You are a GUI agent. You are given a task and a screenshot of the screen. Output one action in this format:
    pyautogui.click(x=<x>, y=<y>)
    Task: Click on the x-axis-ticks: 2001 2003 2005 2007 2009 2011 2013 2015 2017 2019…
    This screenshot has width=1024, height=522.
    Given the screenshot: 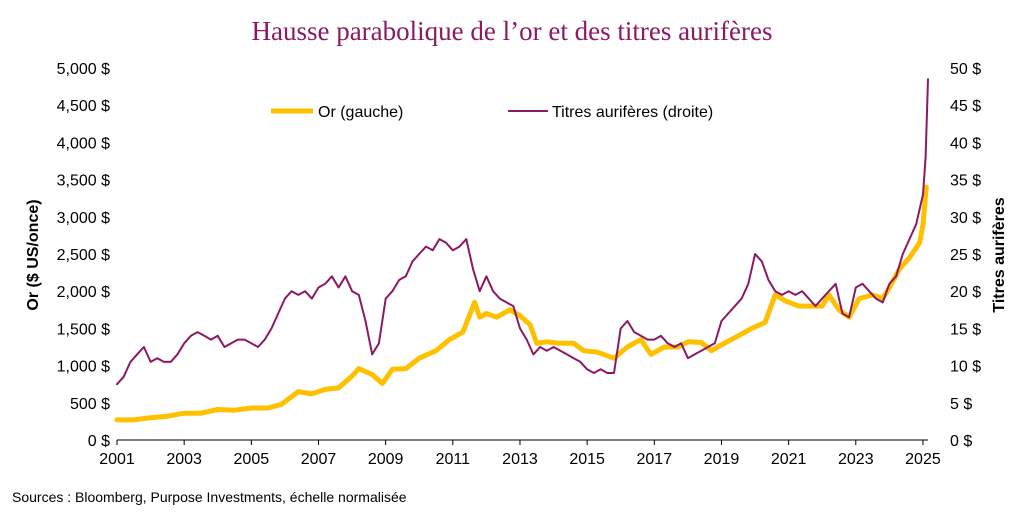 What is the action you would take?
    pyautogui.click(x=520, y=454)
    